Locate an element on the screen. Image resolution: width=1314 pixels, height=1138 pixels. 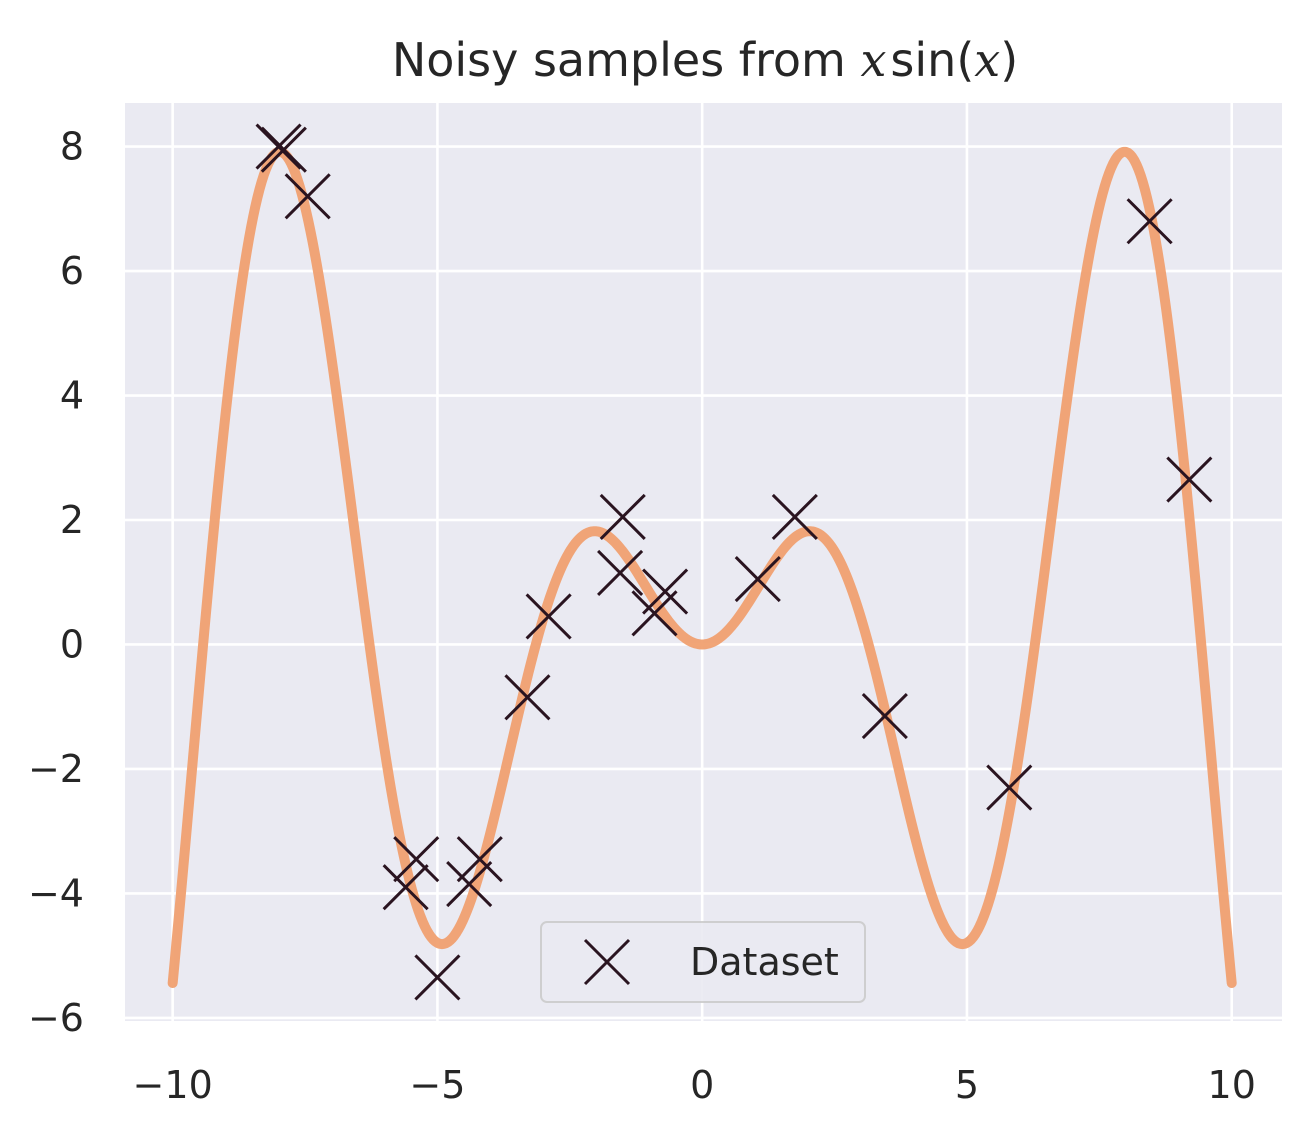
legend: Dataset is located at coordinates (703, 962).